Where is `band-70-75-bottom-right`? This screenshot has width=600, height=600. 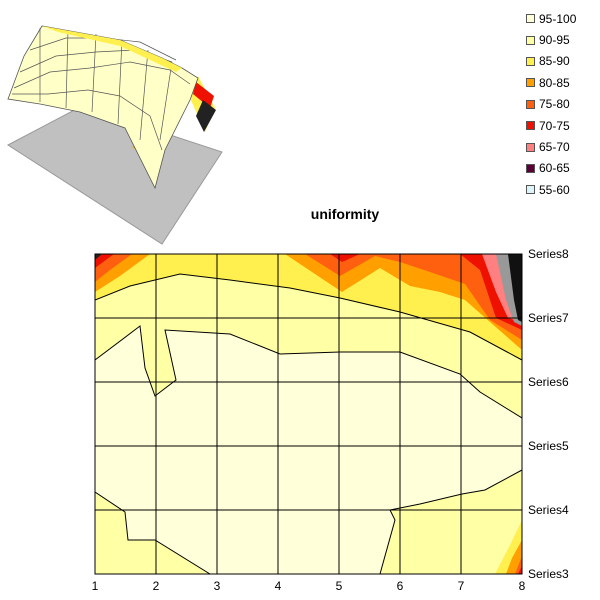 band-70-75-bottom-right is located at coordinates (520, 570).